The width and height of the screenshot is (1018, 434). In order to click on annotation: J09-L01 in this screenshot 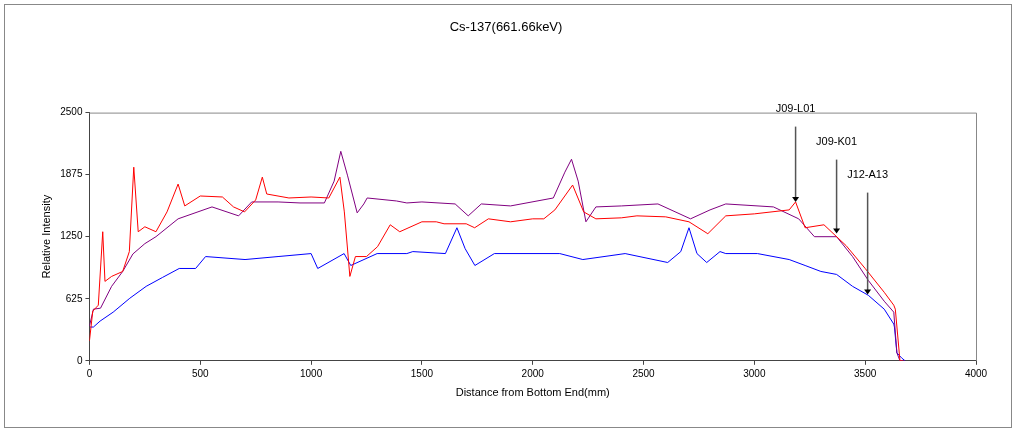, I will do `click(795, 108)`.